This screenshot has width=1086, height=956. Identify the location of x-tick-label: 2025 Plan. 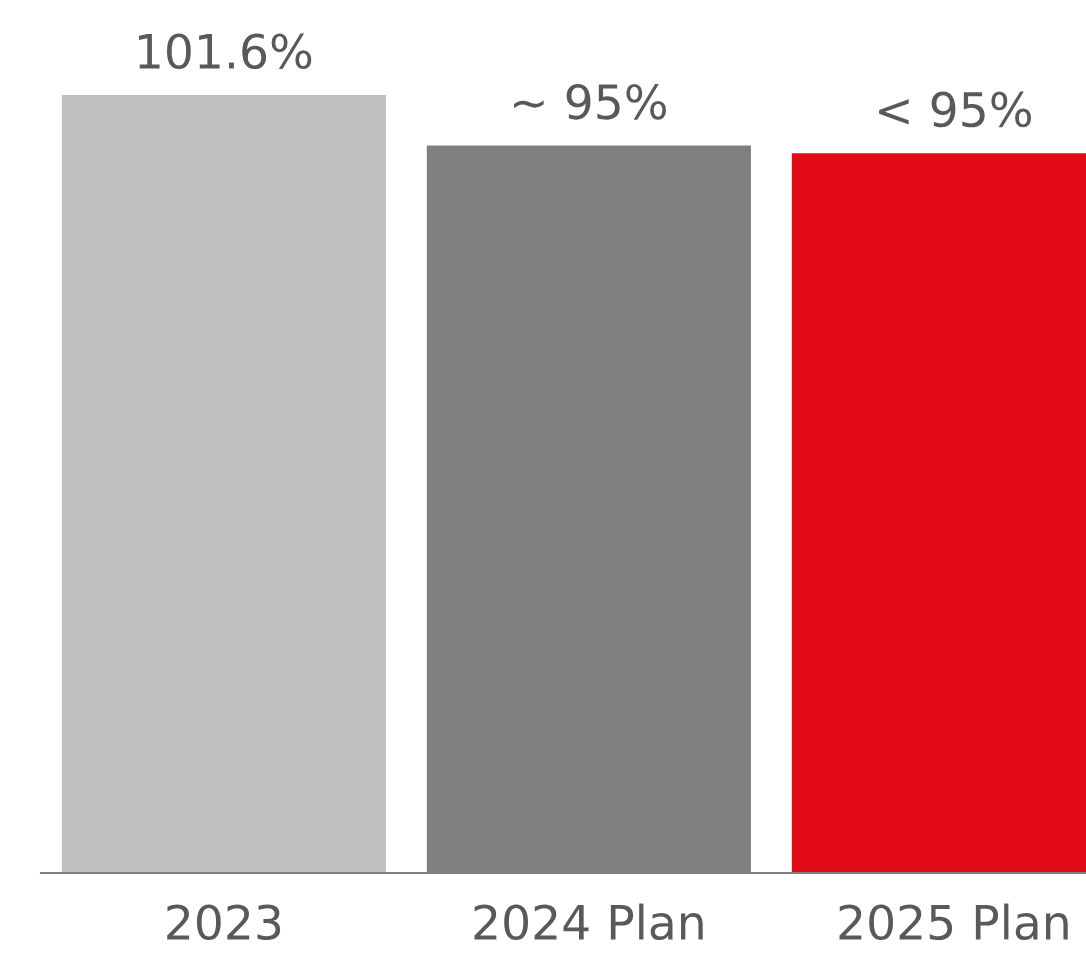
(953, 922).